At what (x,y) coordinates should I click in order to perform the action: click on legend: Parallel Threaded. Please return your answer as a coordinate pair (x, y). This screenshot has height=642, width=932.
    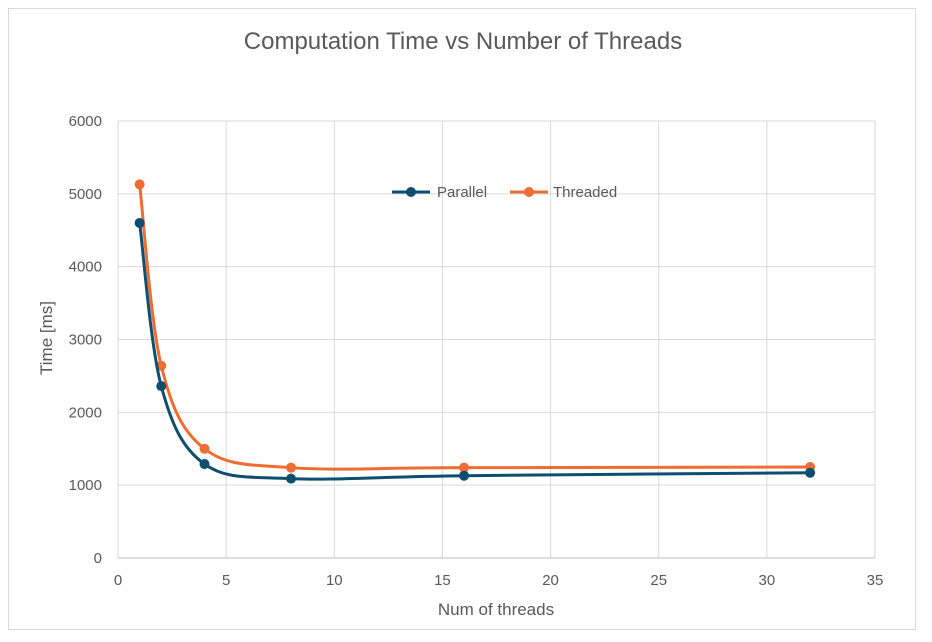
    Looking at the image, I should click on (504, 192).